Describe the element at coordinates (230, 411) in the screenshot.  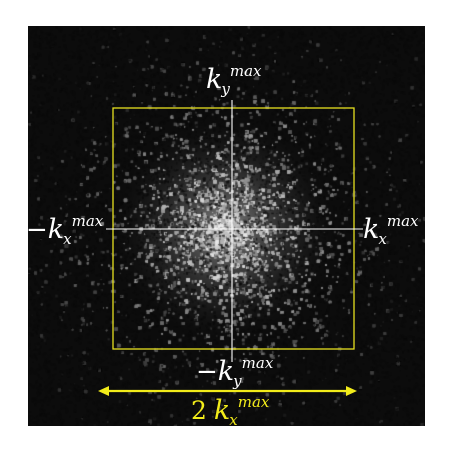
I see `label-width-2kx-max: 2 kxmax` at that location.